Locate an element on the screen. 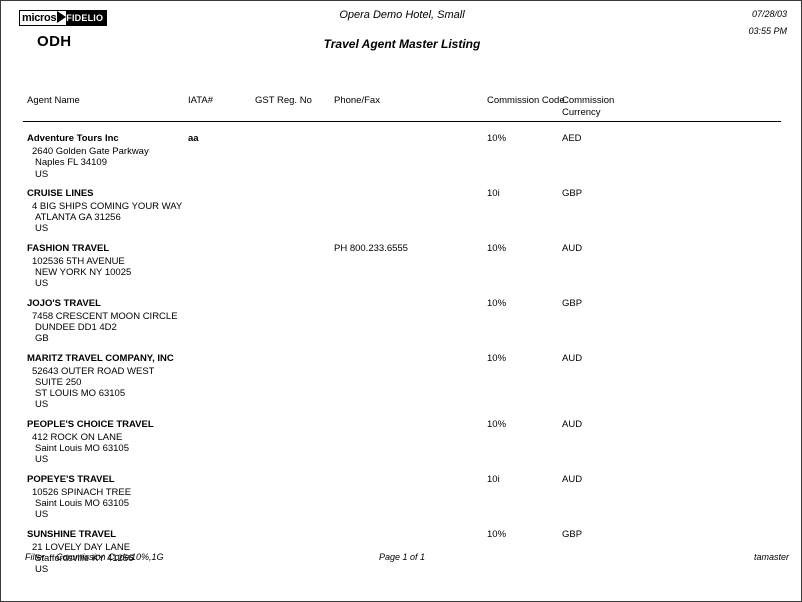 This screenshot has width=802, height=602. column-header-commission-code: Commission Code is located at coordinates (526, 100).